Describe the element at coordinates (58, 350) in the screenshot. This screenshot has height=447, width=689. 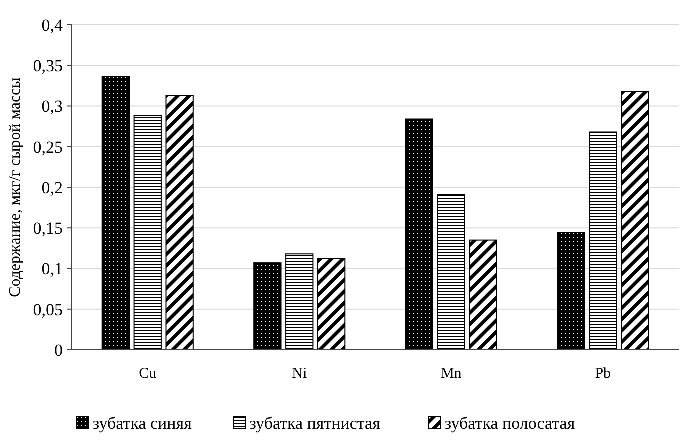
I see `y-tick-label: 0` at that location.